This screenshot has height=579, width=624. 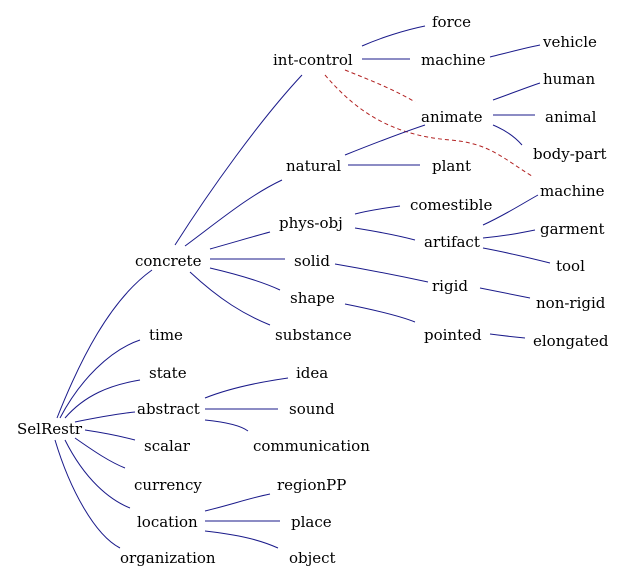 I want to click on edge-rigid-nonrigid, so click(x=505, y=293).